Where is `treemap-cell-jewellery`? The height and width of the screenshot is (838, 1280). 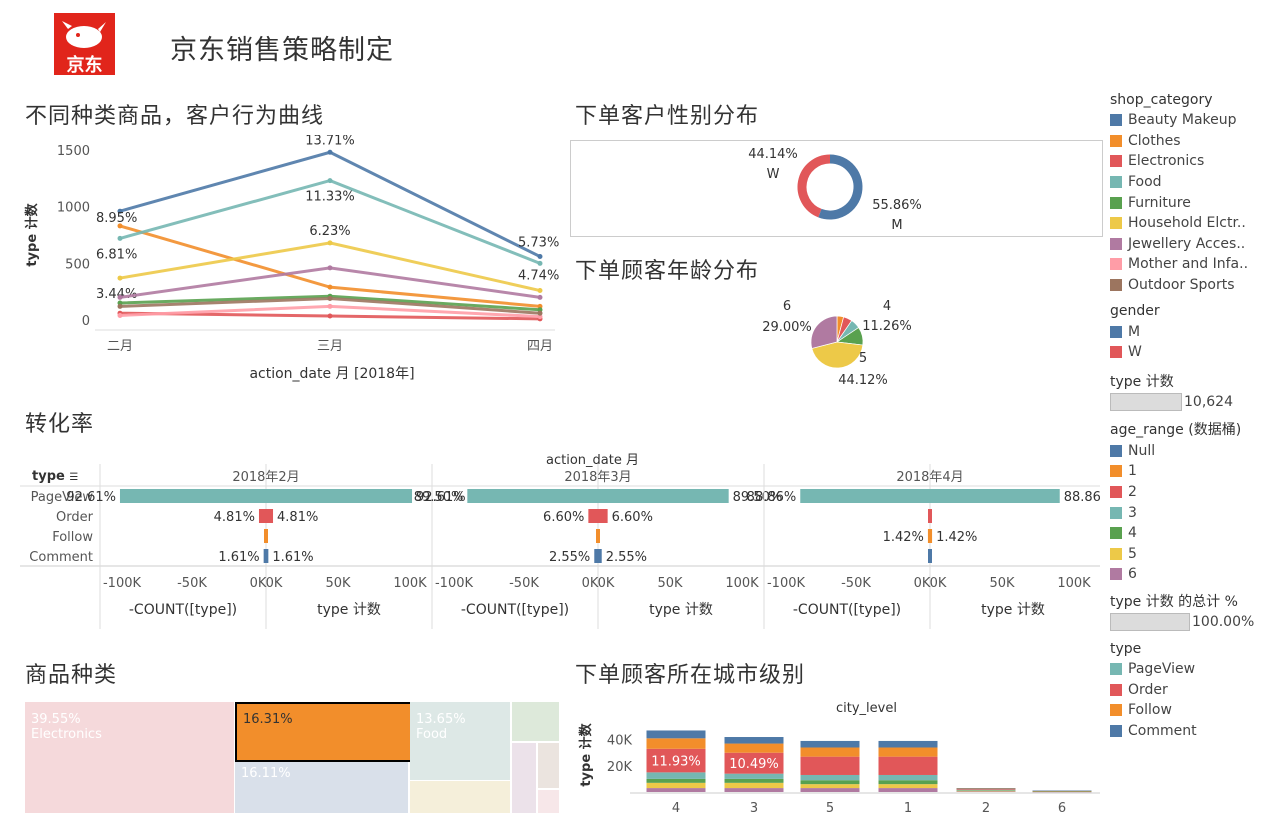
treemap-cell-jewellery is located at coordinates (524, 778).